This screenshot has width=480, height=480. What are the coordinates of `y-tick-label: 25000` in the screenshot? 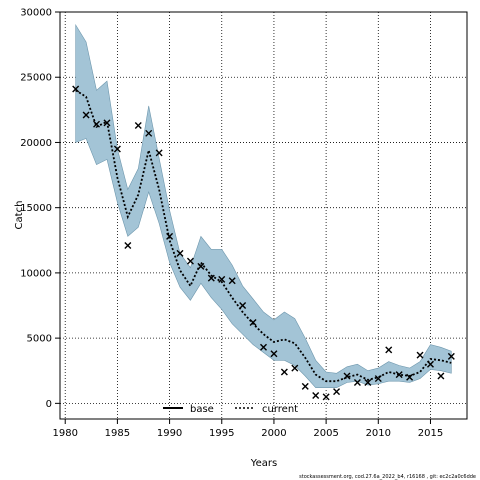 It's located at (36, 78).